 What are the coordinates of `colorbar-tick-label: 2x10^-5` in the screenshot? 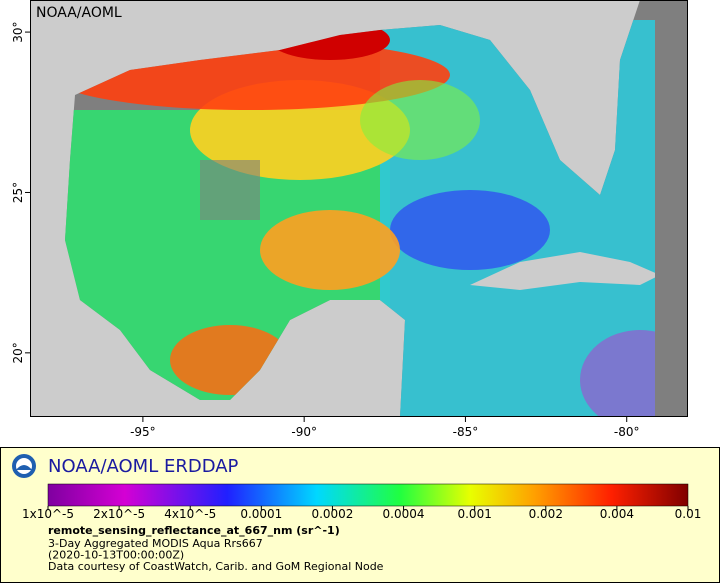 It's located at (119, 514).